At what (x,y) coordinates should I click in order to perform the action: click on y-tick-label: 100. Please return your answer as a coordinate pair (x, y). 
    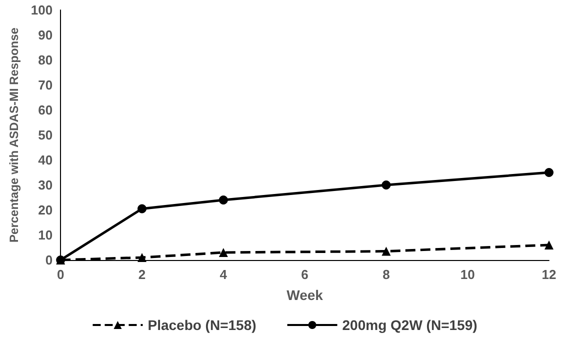
    Looking at the image, I should click on (41, 10).